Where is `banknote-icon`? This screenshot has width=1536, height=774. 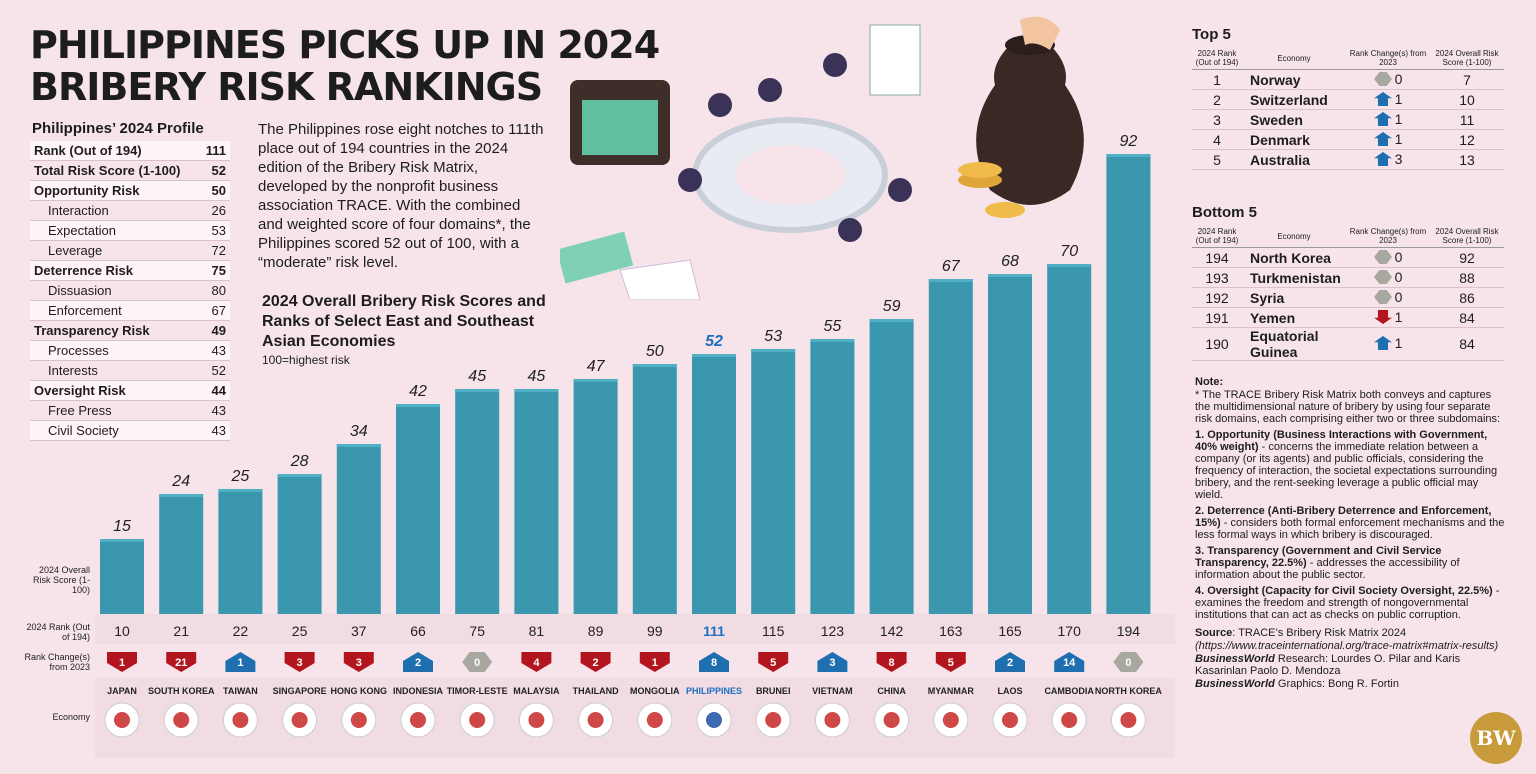 banknote-icon is located at coordinates (597, 257).